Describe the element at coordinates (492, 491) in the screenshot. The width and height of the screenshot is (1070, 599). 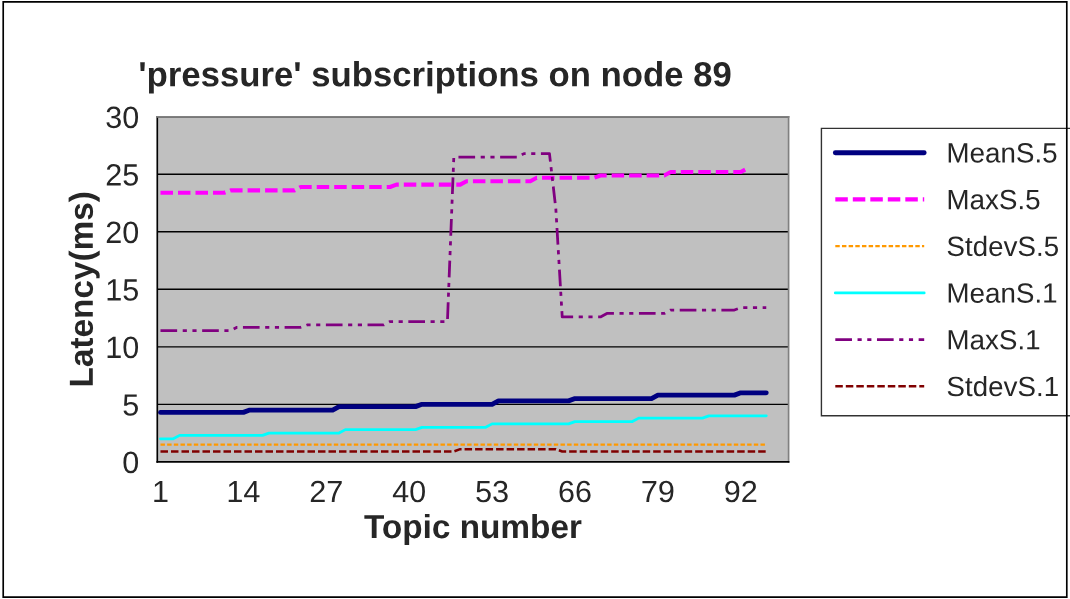
I see `x-tick-label: 53` at that location.